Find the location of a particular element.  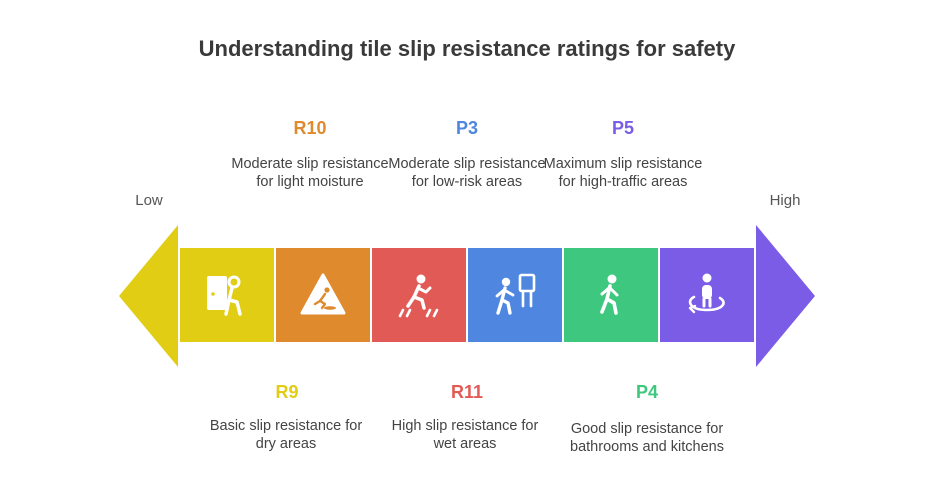

tile-r10 is located at coordinates (323, 295).